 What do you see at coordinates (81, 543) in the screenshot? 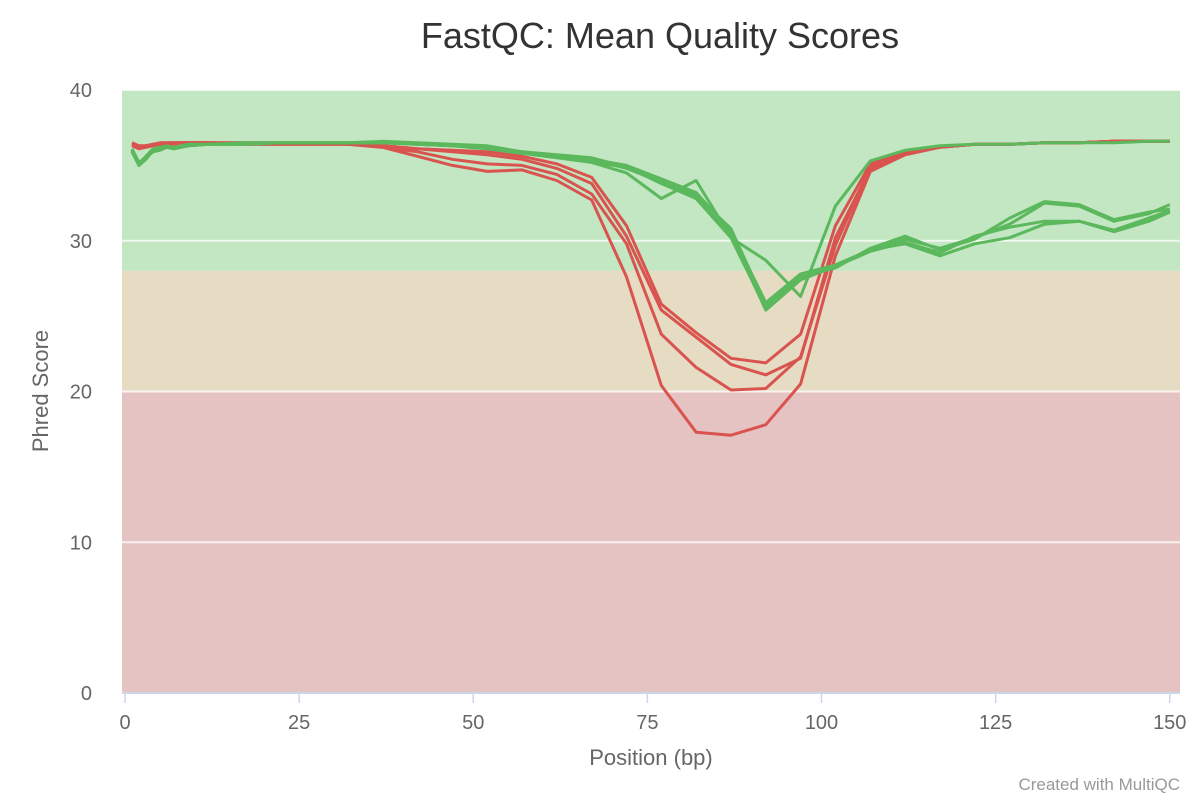
I see `y-tick-label-10: 10` at bounding box center [81, 543].